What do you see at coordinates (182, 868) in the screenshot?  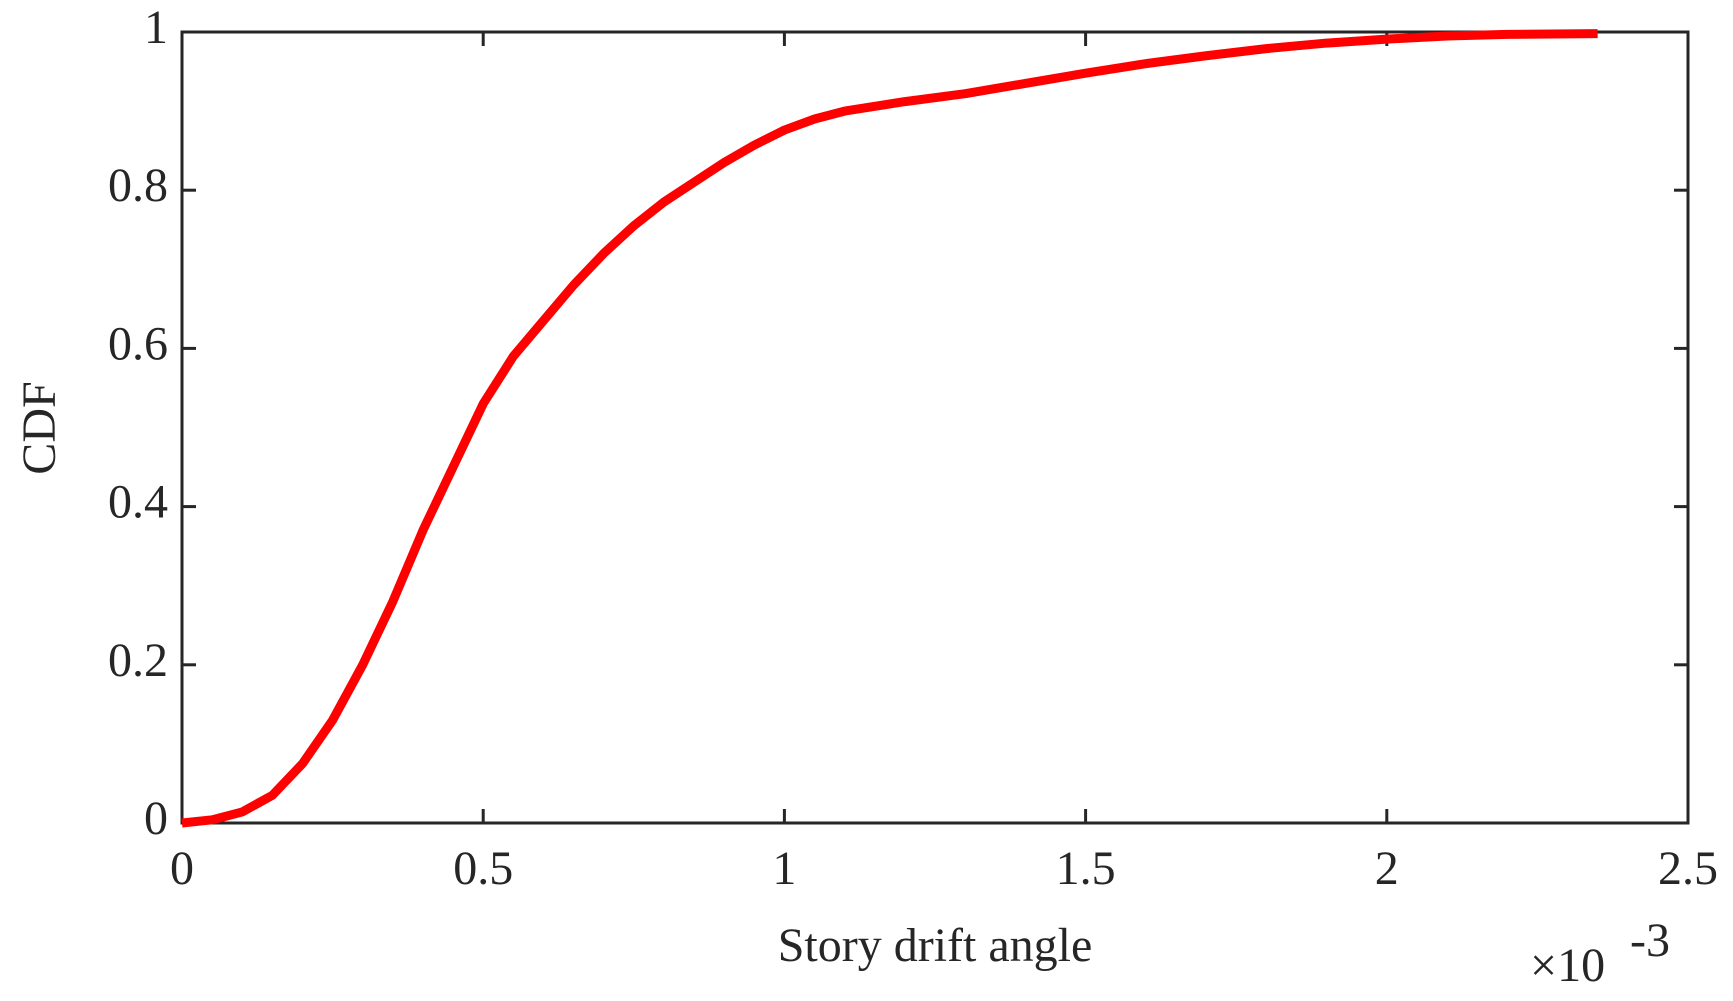 I see `x-tick-label: 0` at bounding box center [182, 868].